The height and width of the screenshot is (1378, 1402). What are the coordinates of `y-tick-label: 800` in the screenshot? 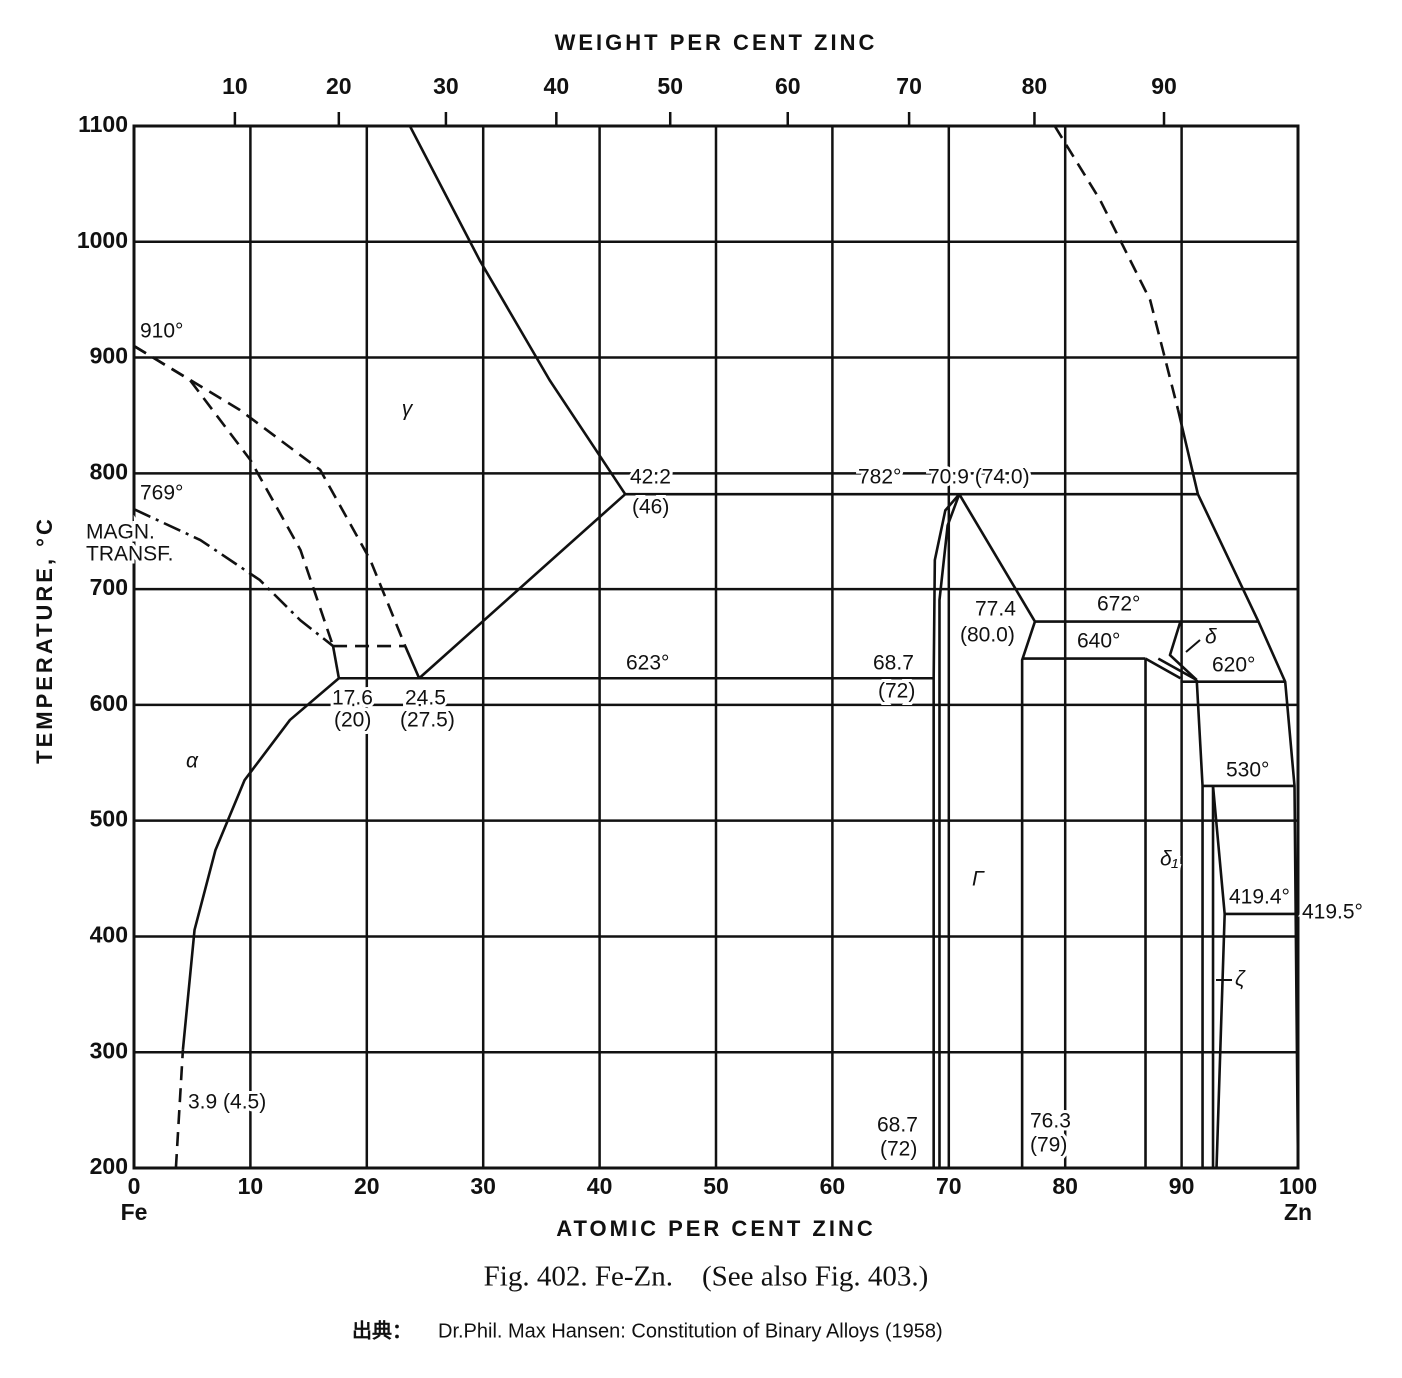 It's located at (109, 471).